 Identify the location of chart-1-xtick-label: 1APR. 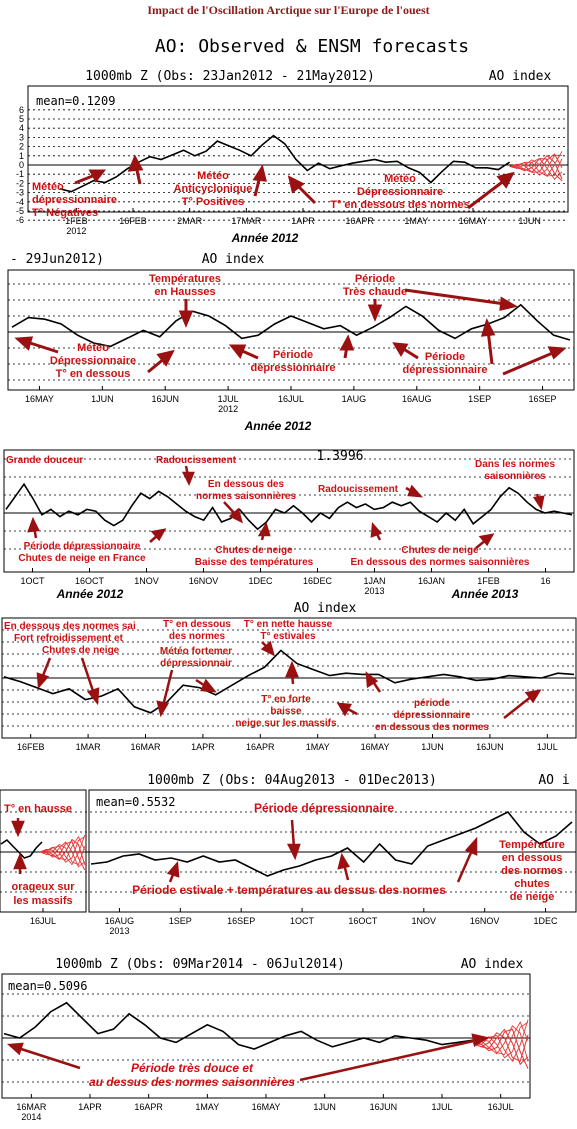
(303, 221).